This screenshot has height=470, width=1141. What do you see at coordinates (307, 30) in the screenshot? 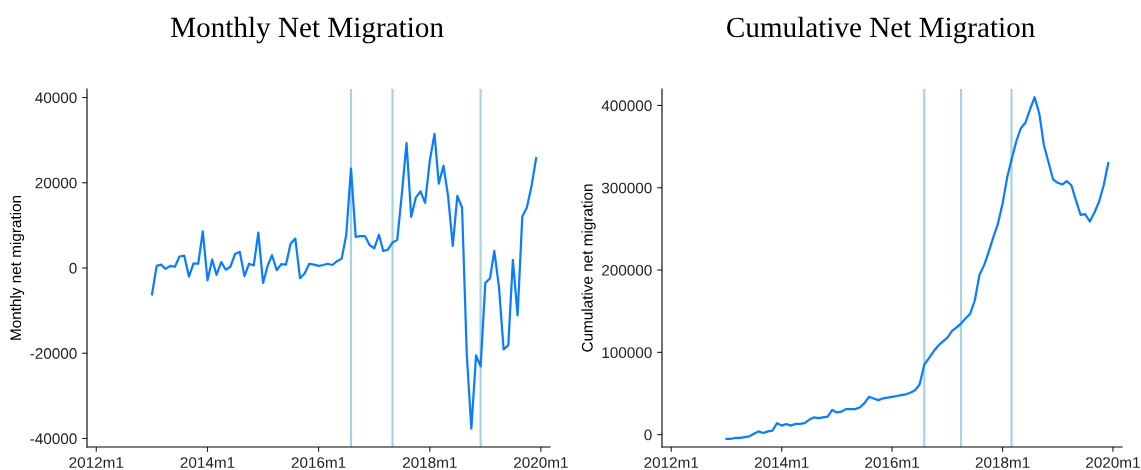
I see `chart-title: Monthly Net Migration` at bounding box center [307, 30].